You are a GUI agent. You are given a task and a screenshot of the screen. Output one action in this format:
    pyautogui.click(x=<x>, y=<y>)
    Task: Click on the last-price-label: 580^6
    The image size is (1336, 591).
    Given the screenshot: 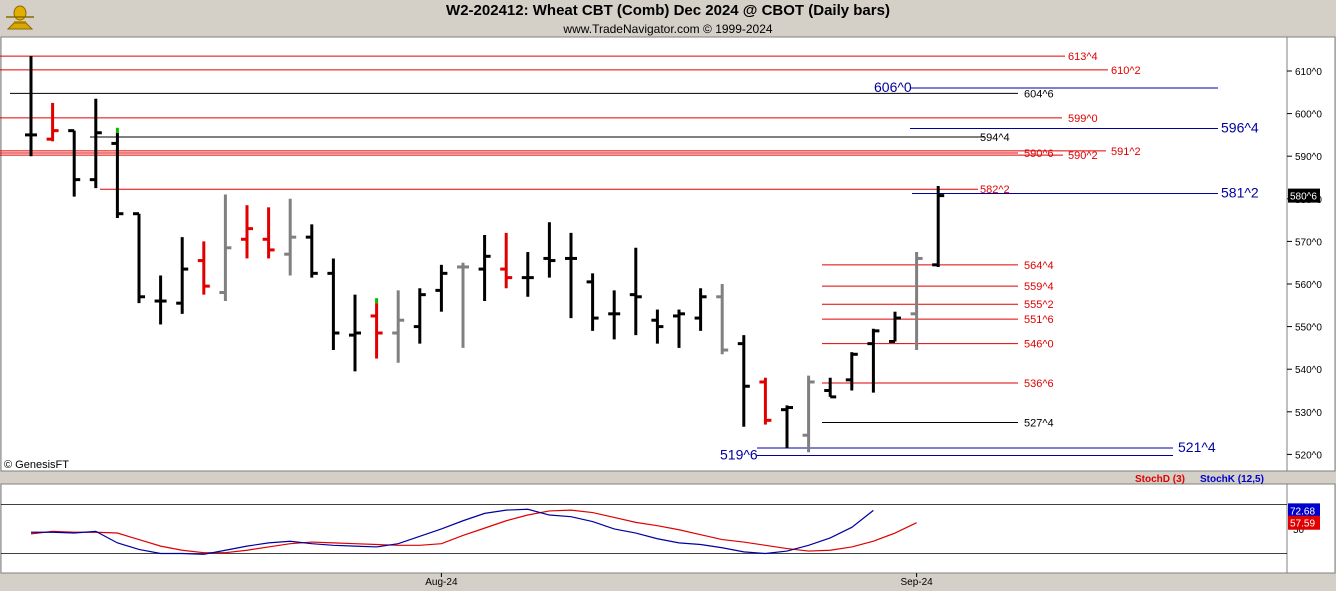 What is the action you would take?
    pyautogui.click(x=1303, y=197)
    